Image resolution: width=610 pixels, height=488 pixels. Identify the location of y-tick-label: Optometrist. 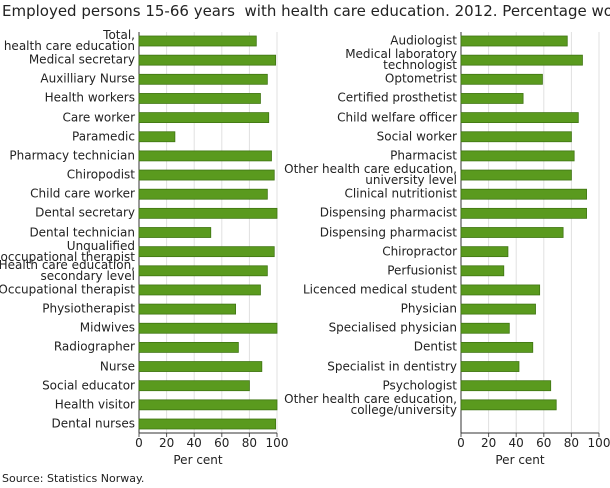
(420, 78).